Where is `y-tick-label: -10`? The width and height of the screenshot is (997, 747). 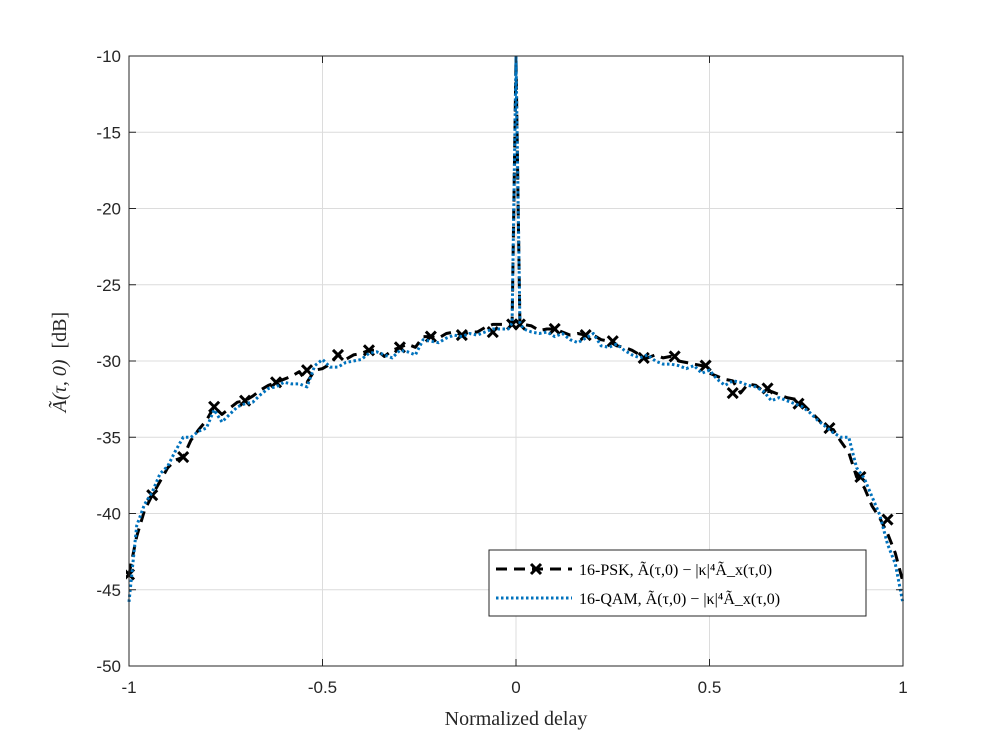 y-tick-label: -10 is located at coordinates (108, 56).